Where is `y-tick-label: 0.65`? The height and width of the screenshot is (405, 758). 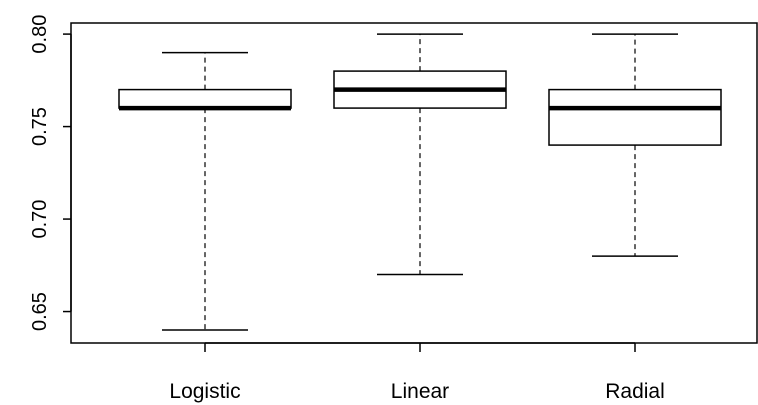 y-tick-label: 0.65 is located at coordinates (40, 311).